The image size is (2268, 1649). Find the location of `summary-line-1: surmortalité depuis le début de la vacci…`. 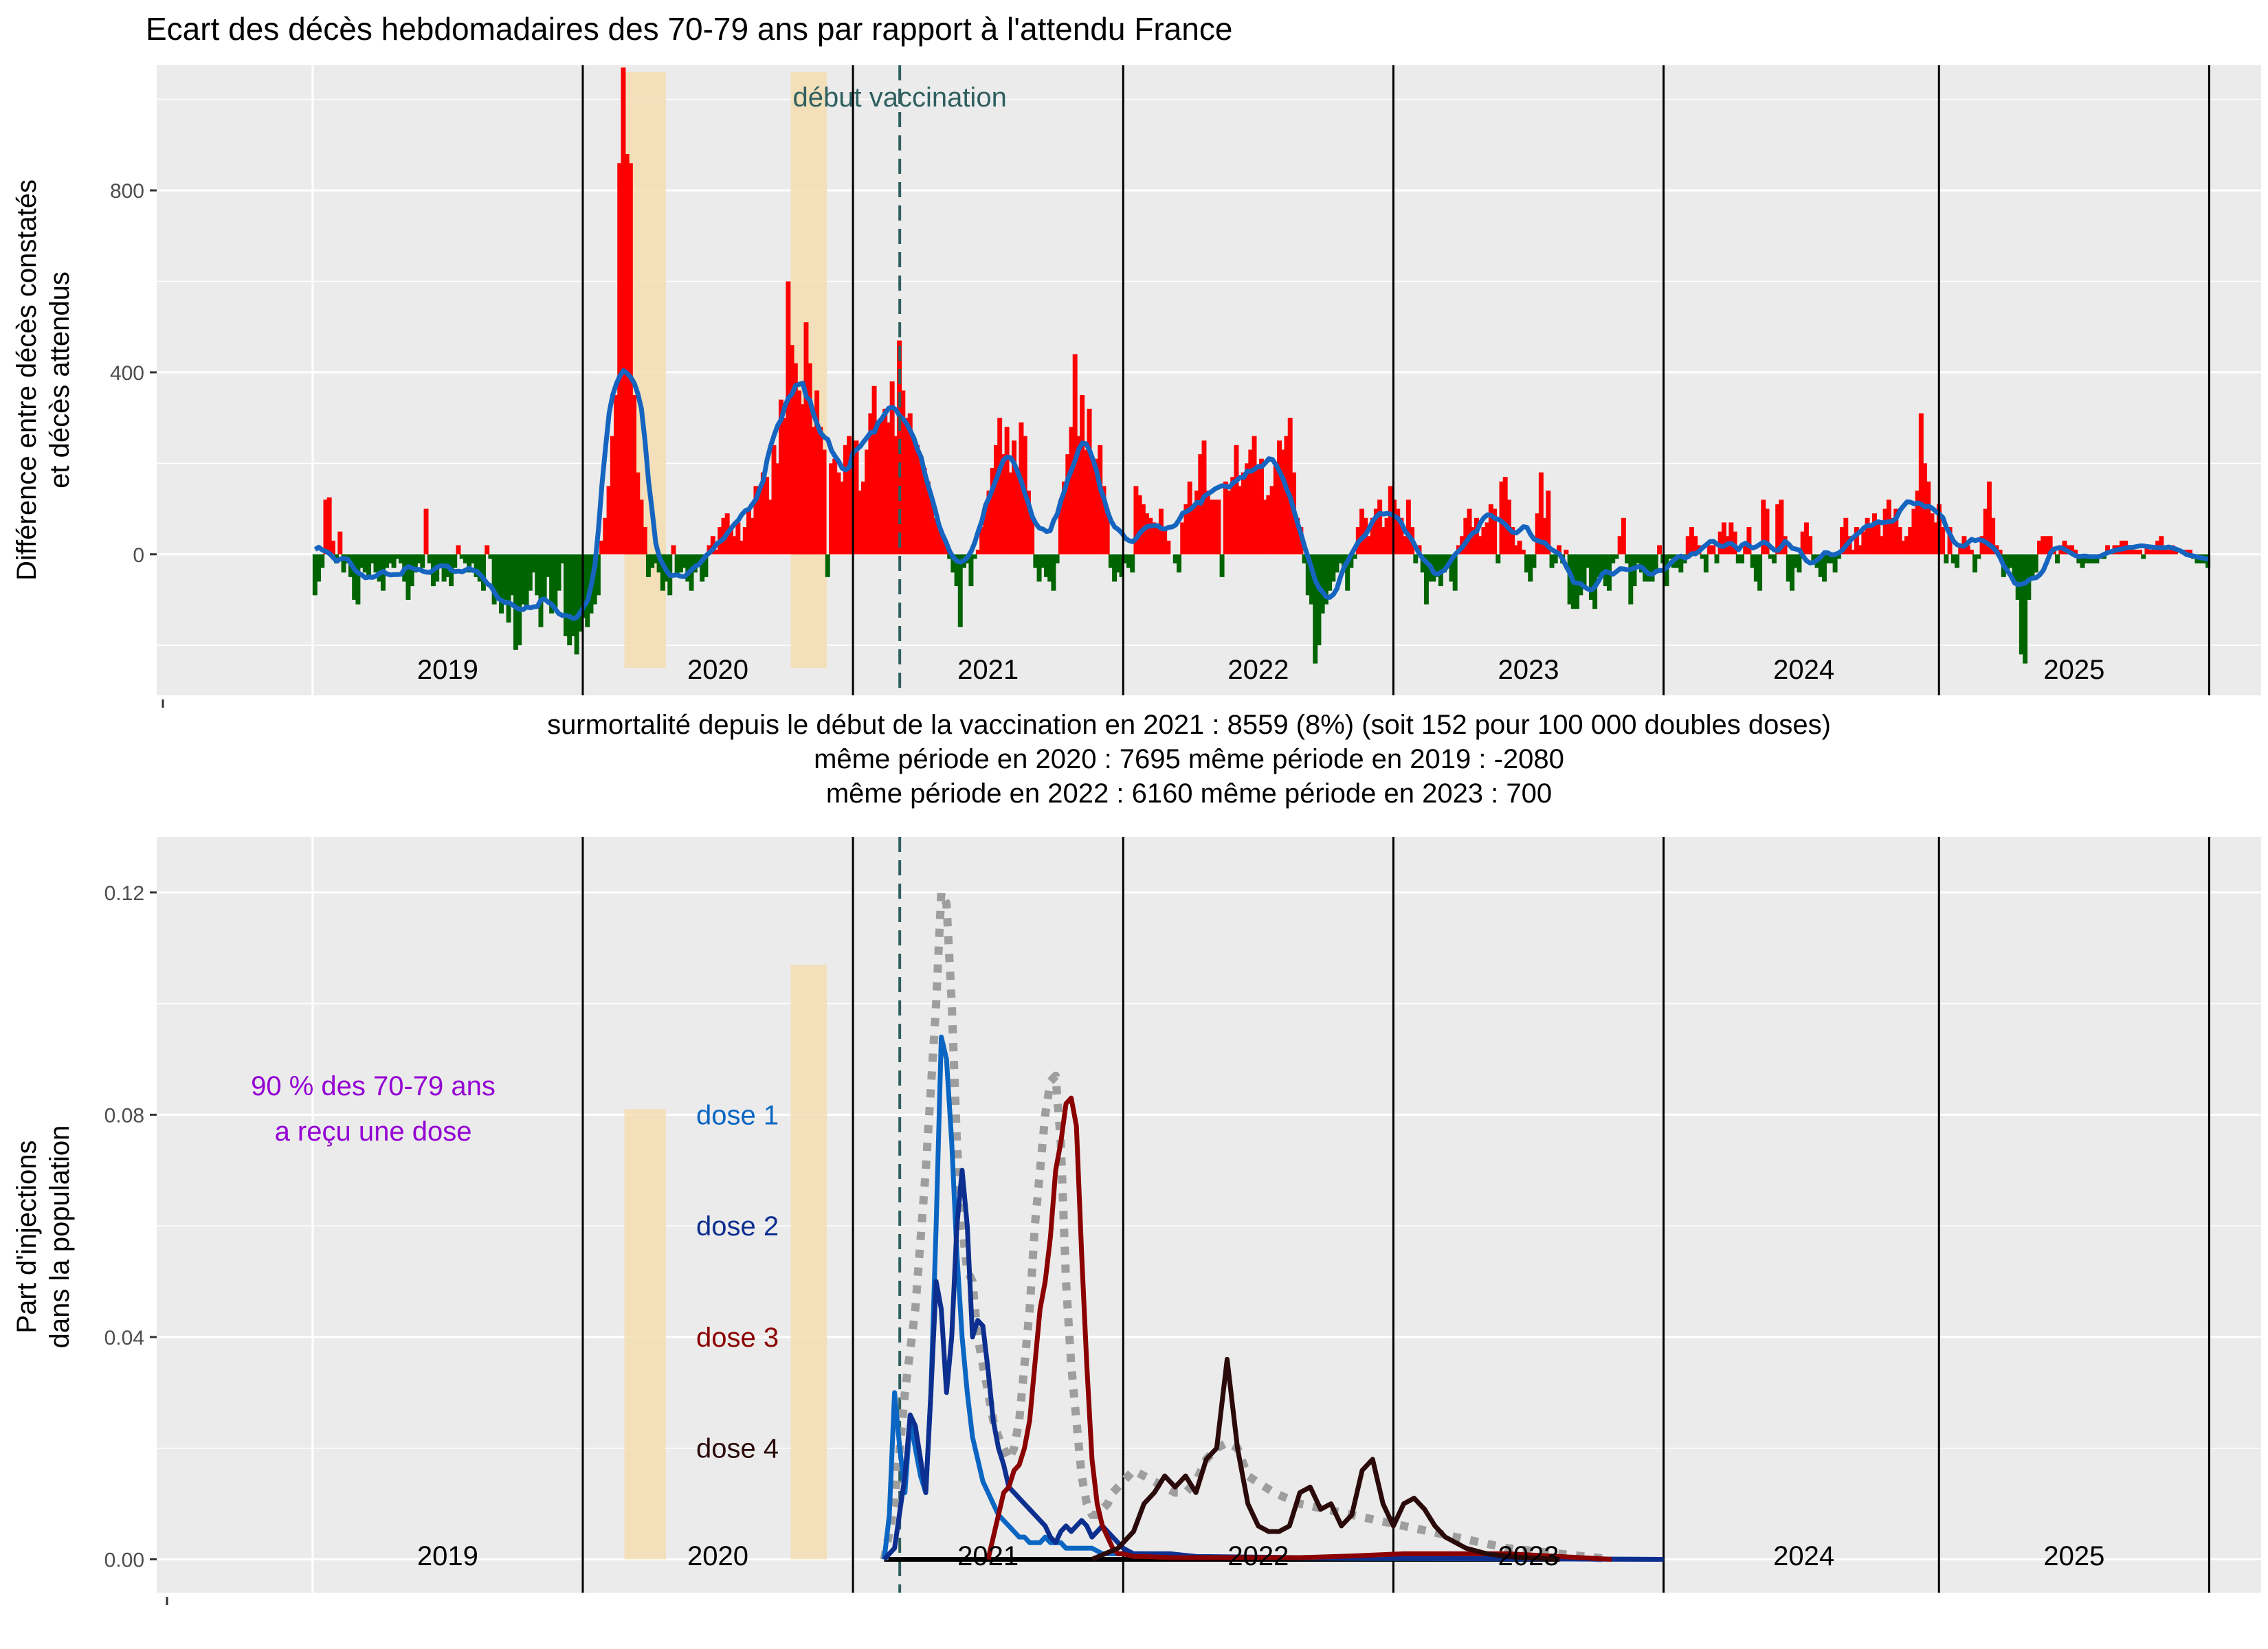

summary-line-1: surmortalité depuis le début de la vacci… is located at coordinates (1189, 725).